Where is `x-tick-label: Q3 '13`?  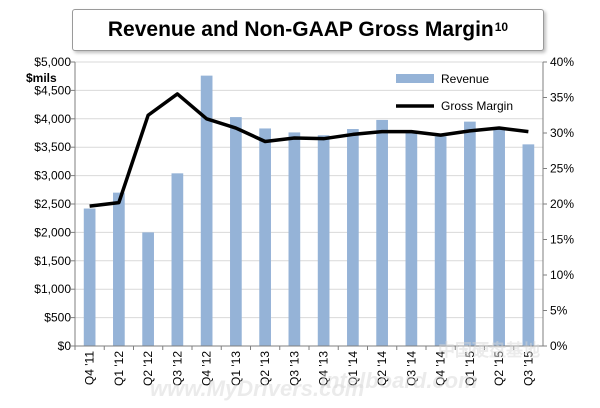
x-tick-label: Q3 '13 is located at coordinates (294, 368).